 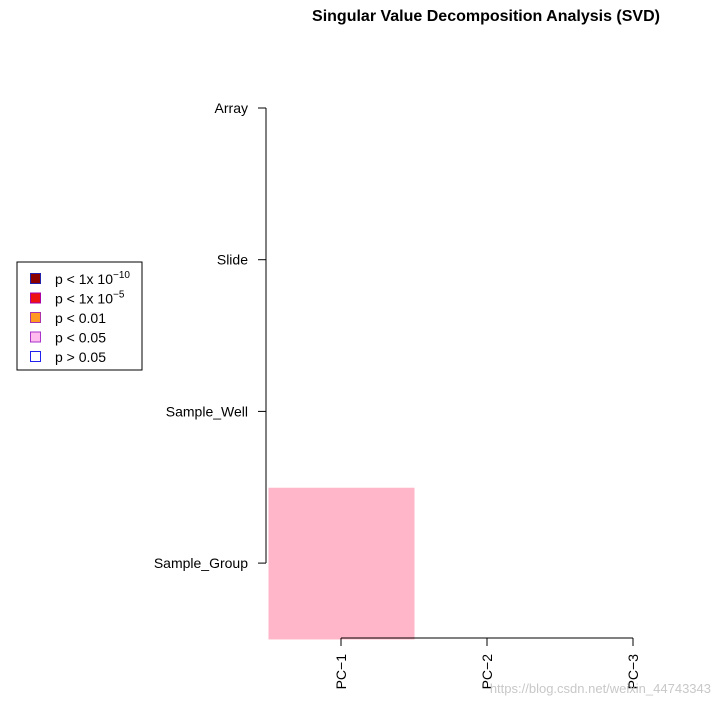 What do you see at coordinates (201, 563) in the screenshot?
I see `y-tick-label: Sample_Group` at bounding box center [201, 563].